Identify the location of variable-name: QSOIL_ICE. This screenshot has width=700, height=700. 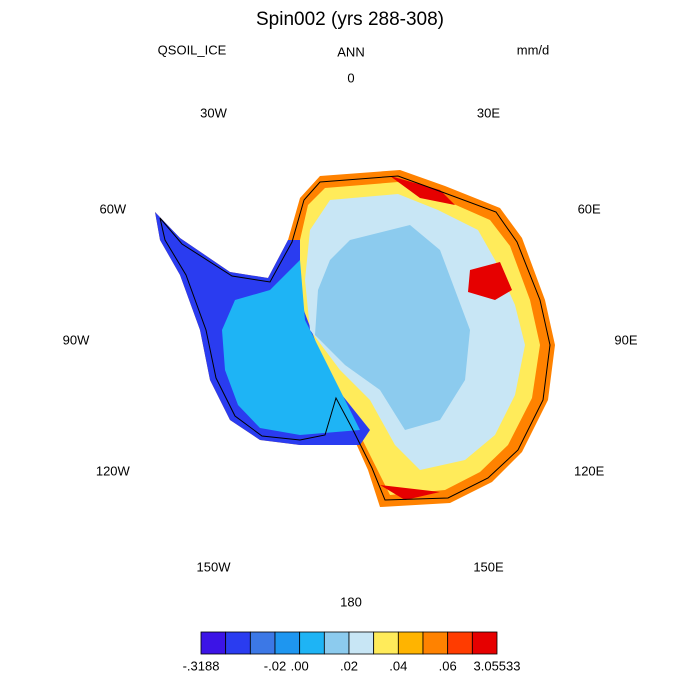
(192, 49).